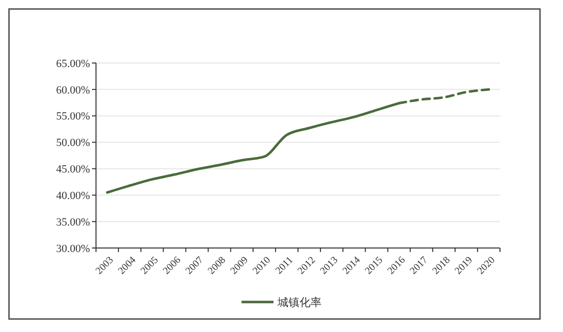 The image size is (563, 332). What do you see at coordinates (285, 265) in the screenshot?
I see `x-tick-label: 2011` at bounding box center [285, 265].